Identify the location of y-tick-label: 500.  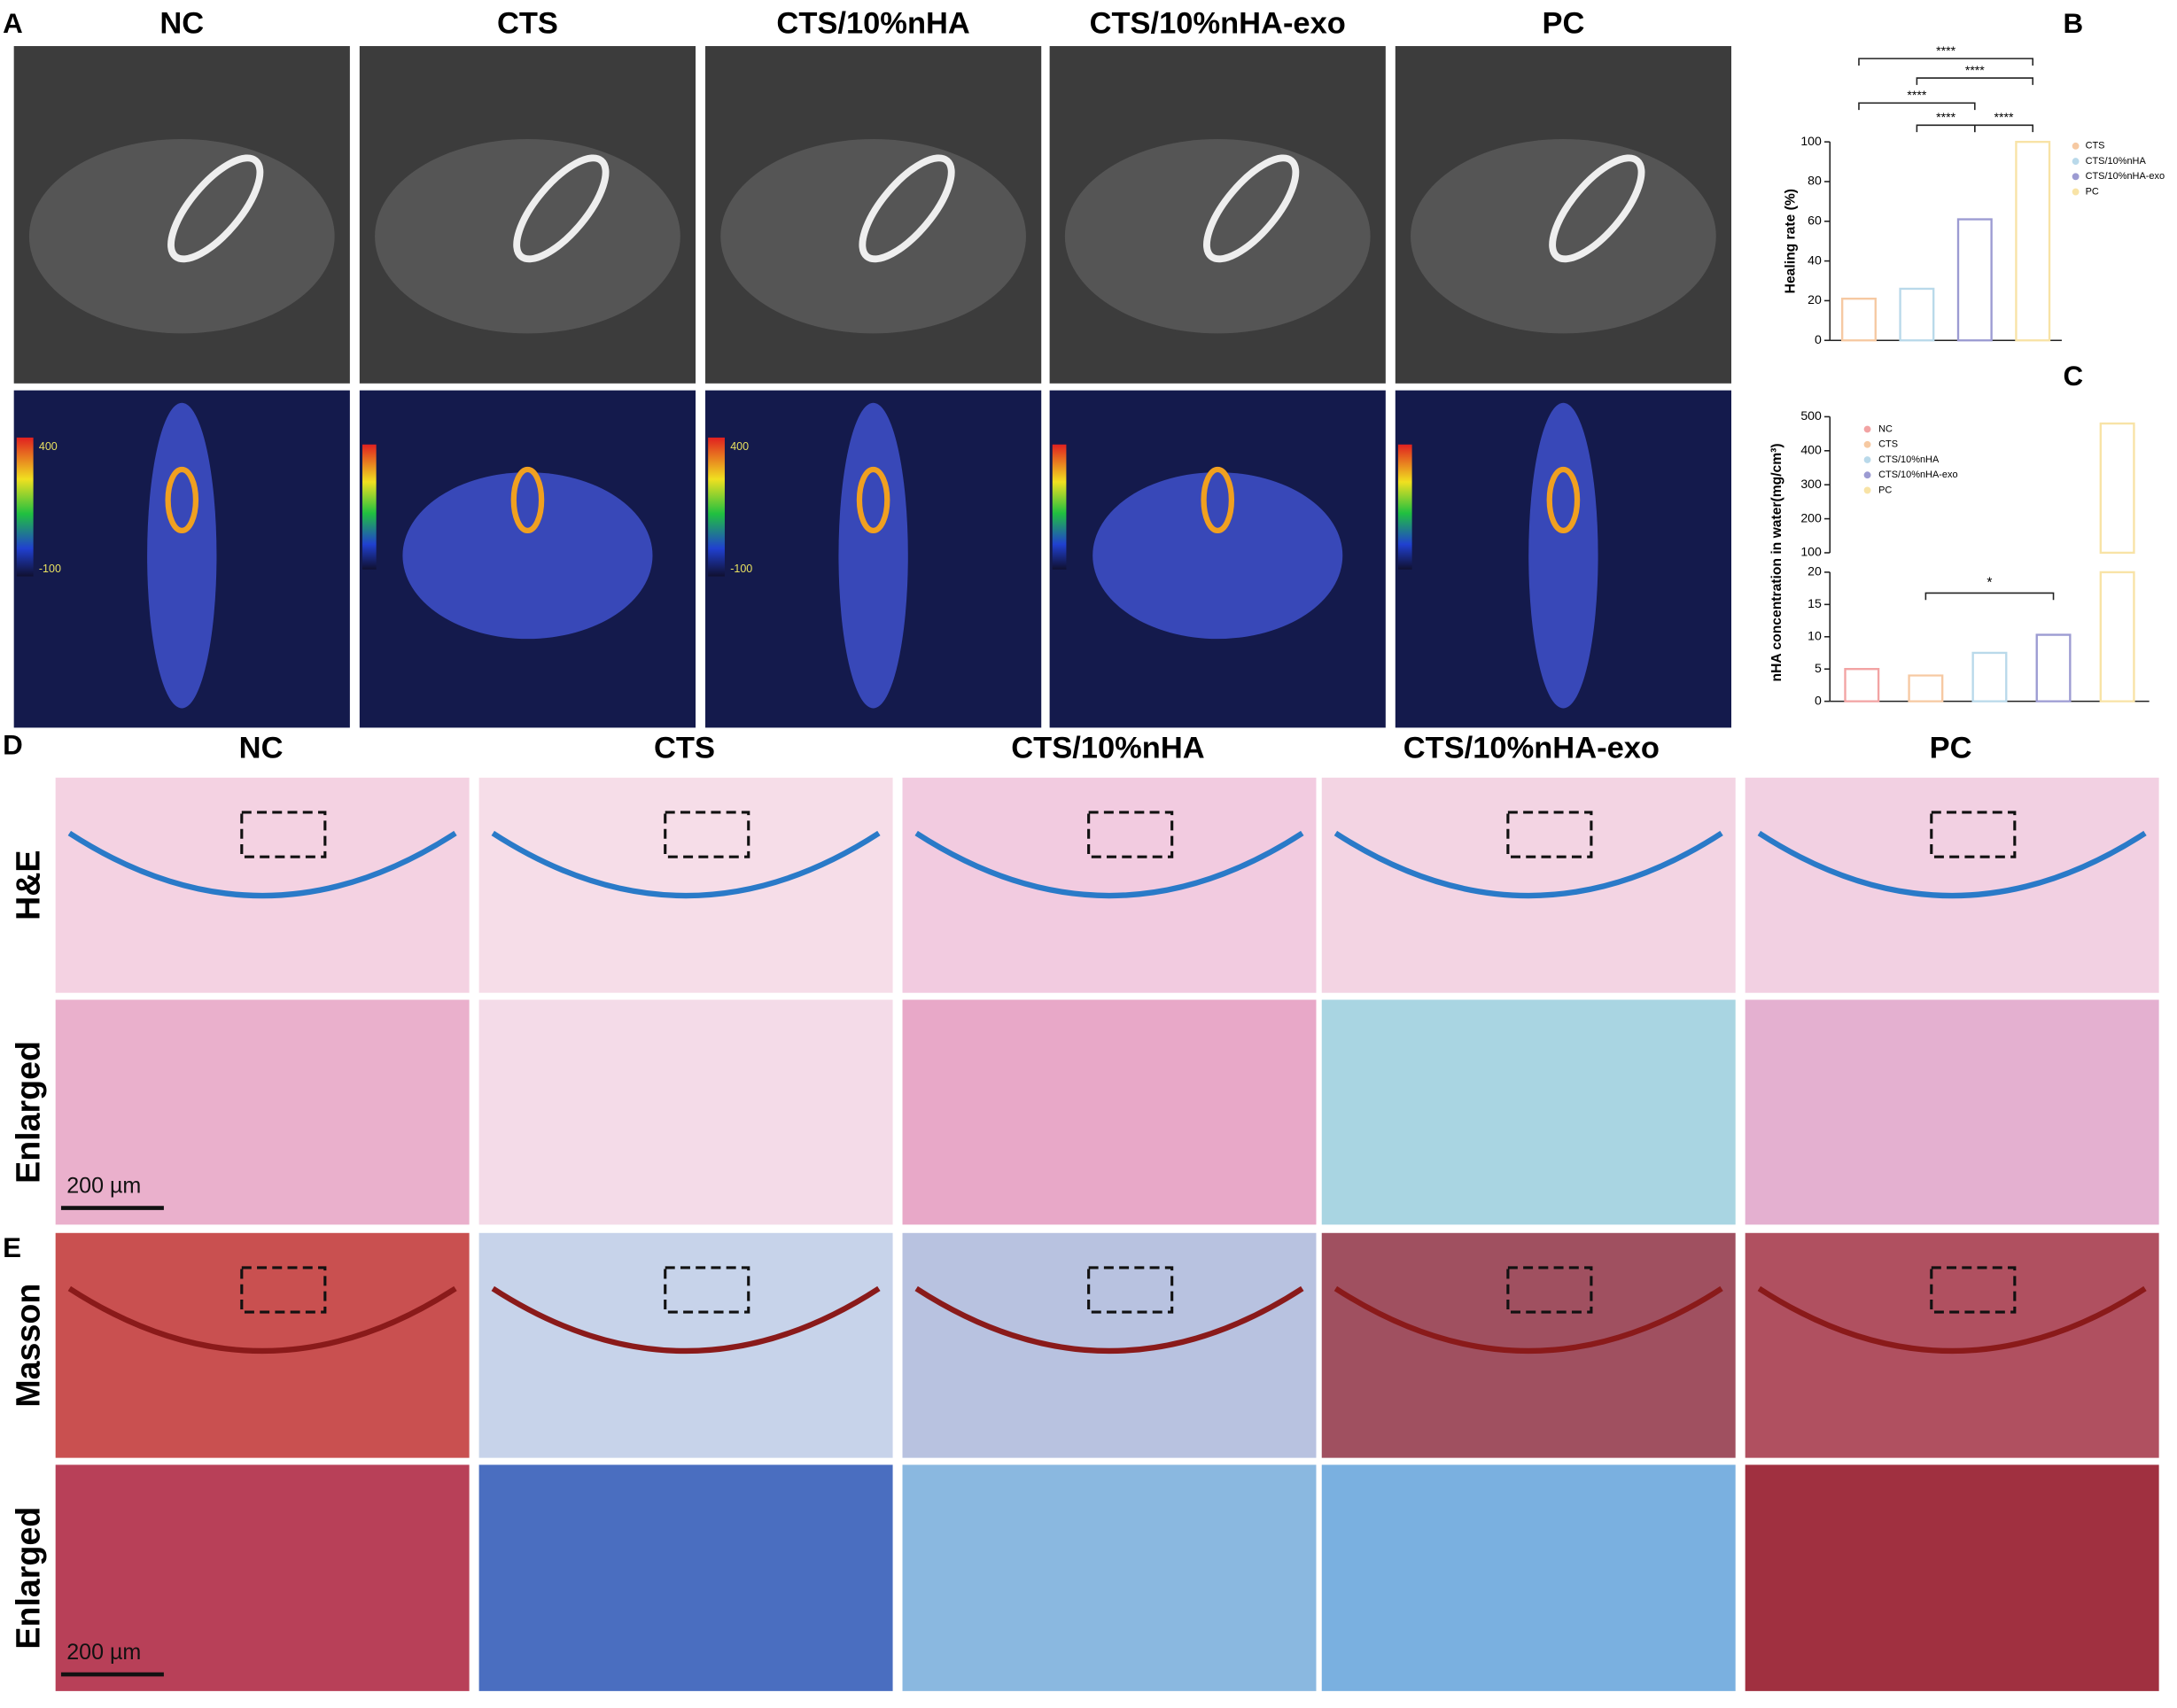
(1811, 415).